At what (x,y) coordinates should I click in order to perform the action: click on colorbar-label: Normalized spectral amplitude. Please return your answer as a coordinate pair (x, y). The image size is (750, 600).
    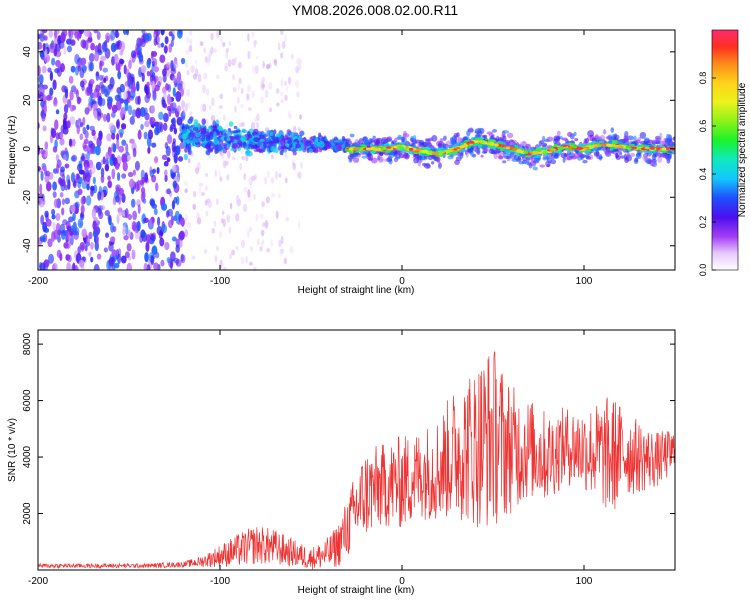
    Looking at the image, I should click on (742, 149).